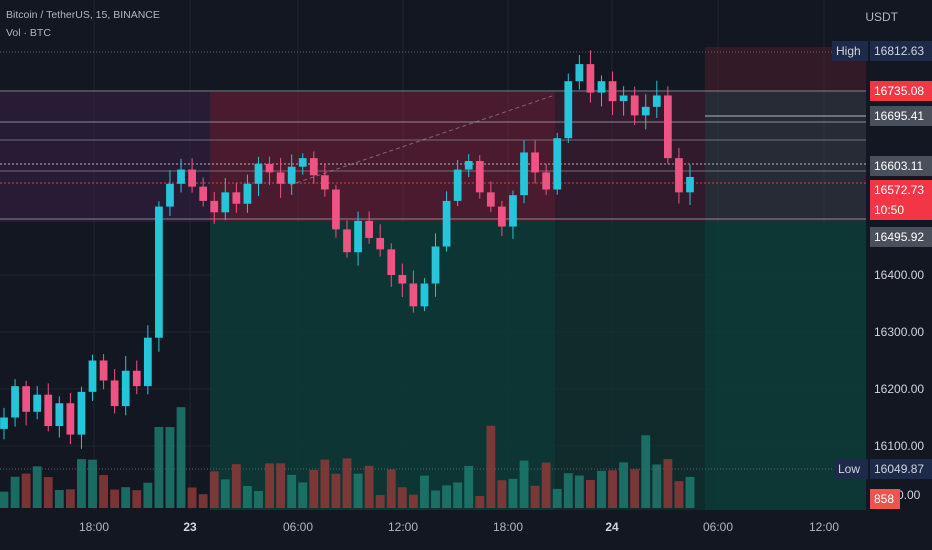  What do you see at coordinates (901, 166) in the screenshot?
I see `level-b-tag: 16603.11` at bounding box center [901, 166].